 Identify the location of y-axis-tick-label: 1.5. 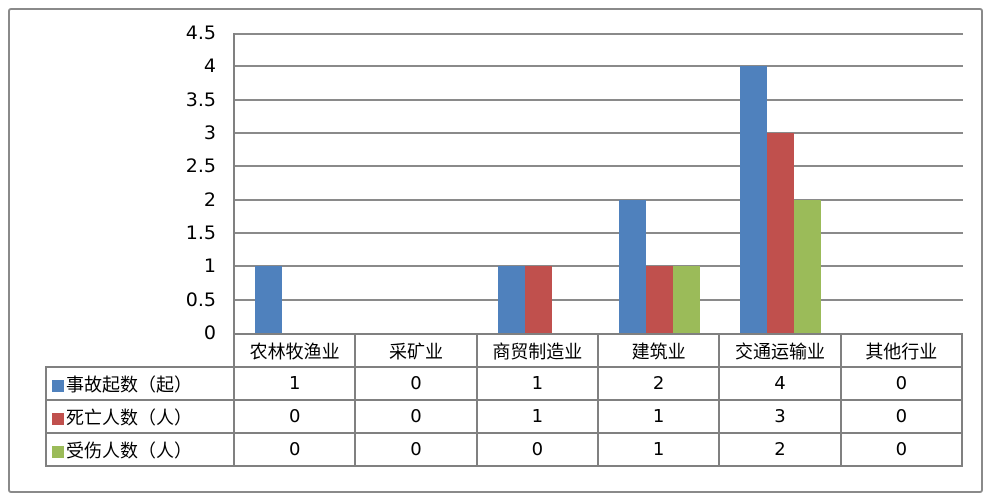
(200, 233).